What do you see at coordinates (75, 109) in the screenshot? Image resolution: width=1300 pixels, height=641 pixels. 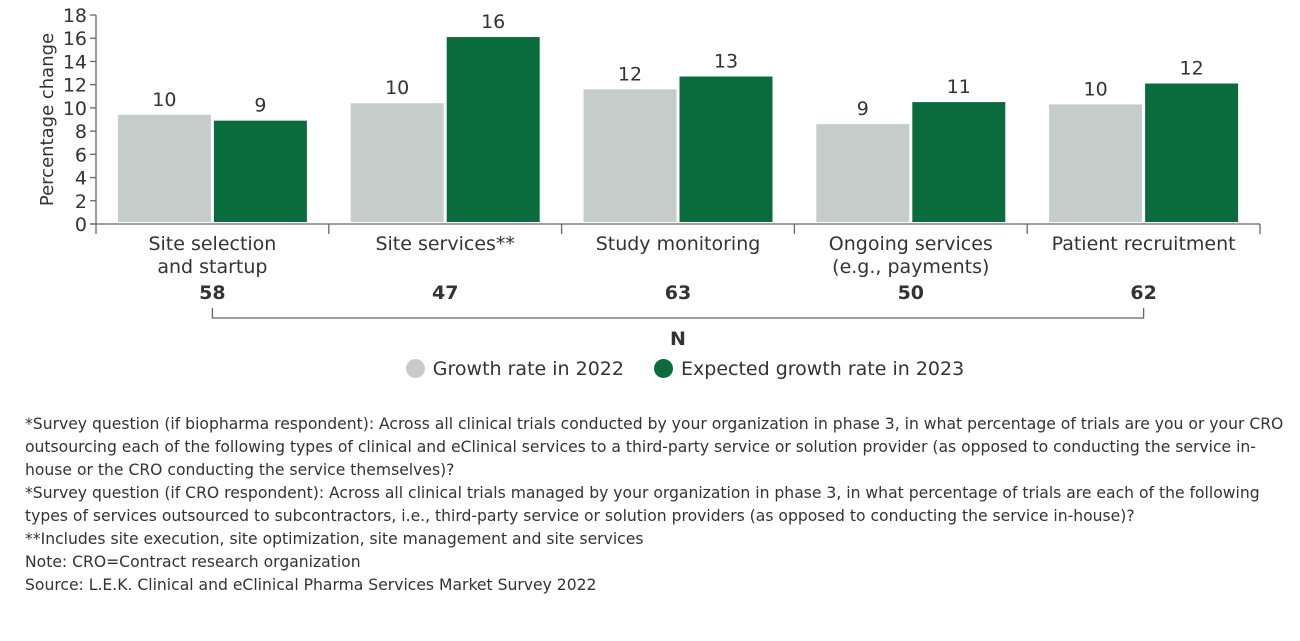 I see `y-tick-label: 10` at bounding box center [75, 109].